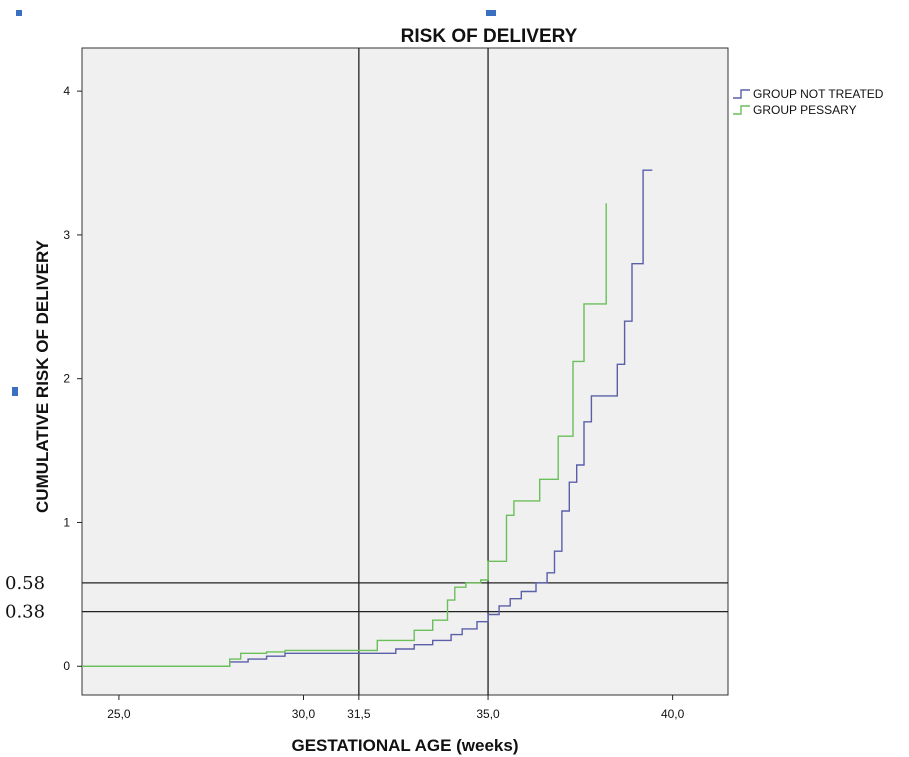 The width and height of the screenshot is (909, 757). Describe the element at coordinates (25, 612) in the screenshot. I see `reference-label-0-38: 0.38` at that location.